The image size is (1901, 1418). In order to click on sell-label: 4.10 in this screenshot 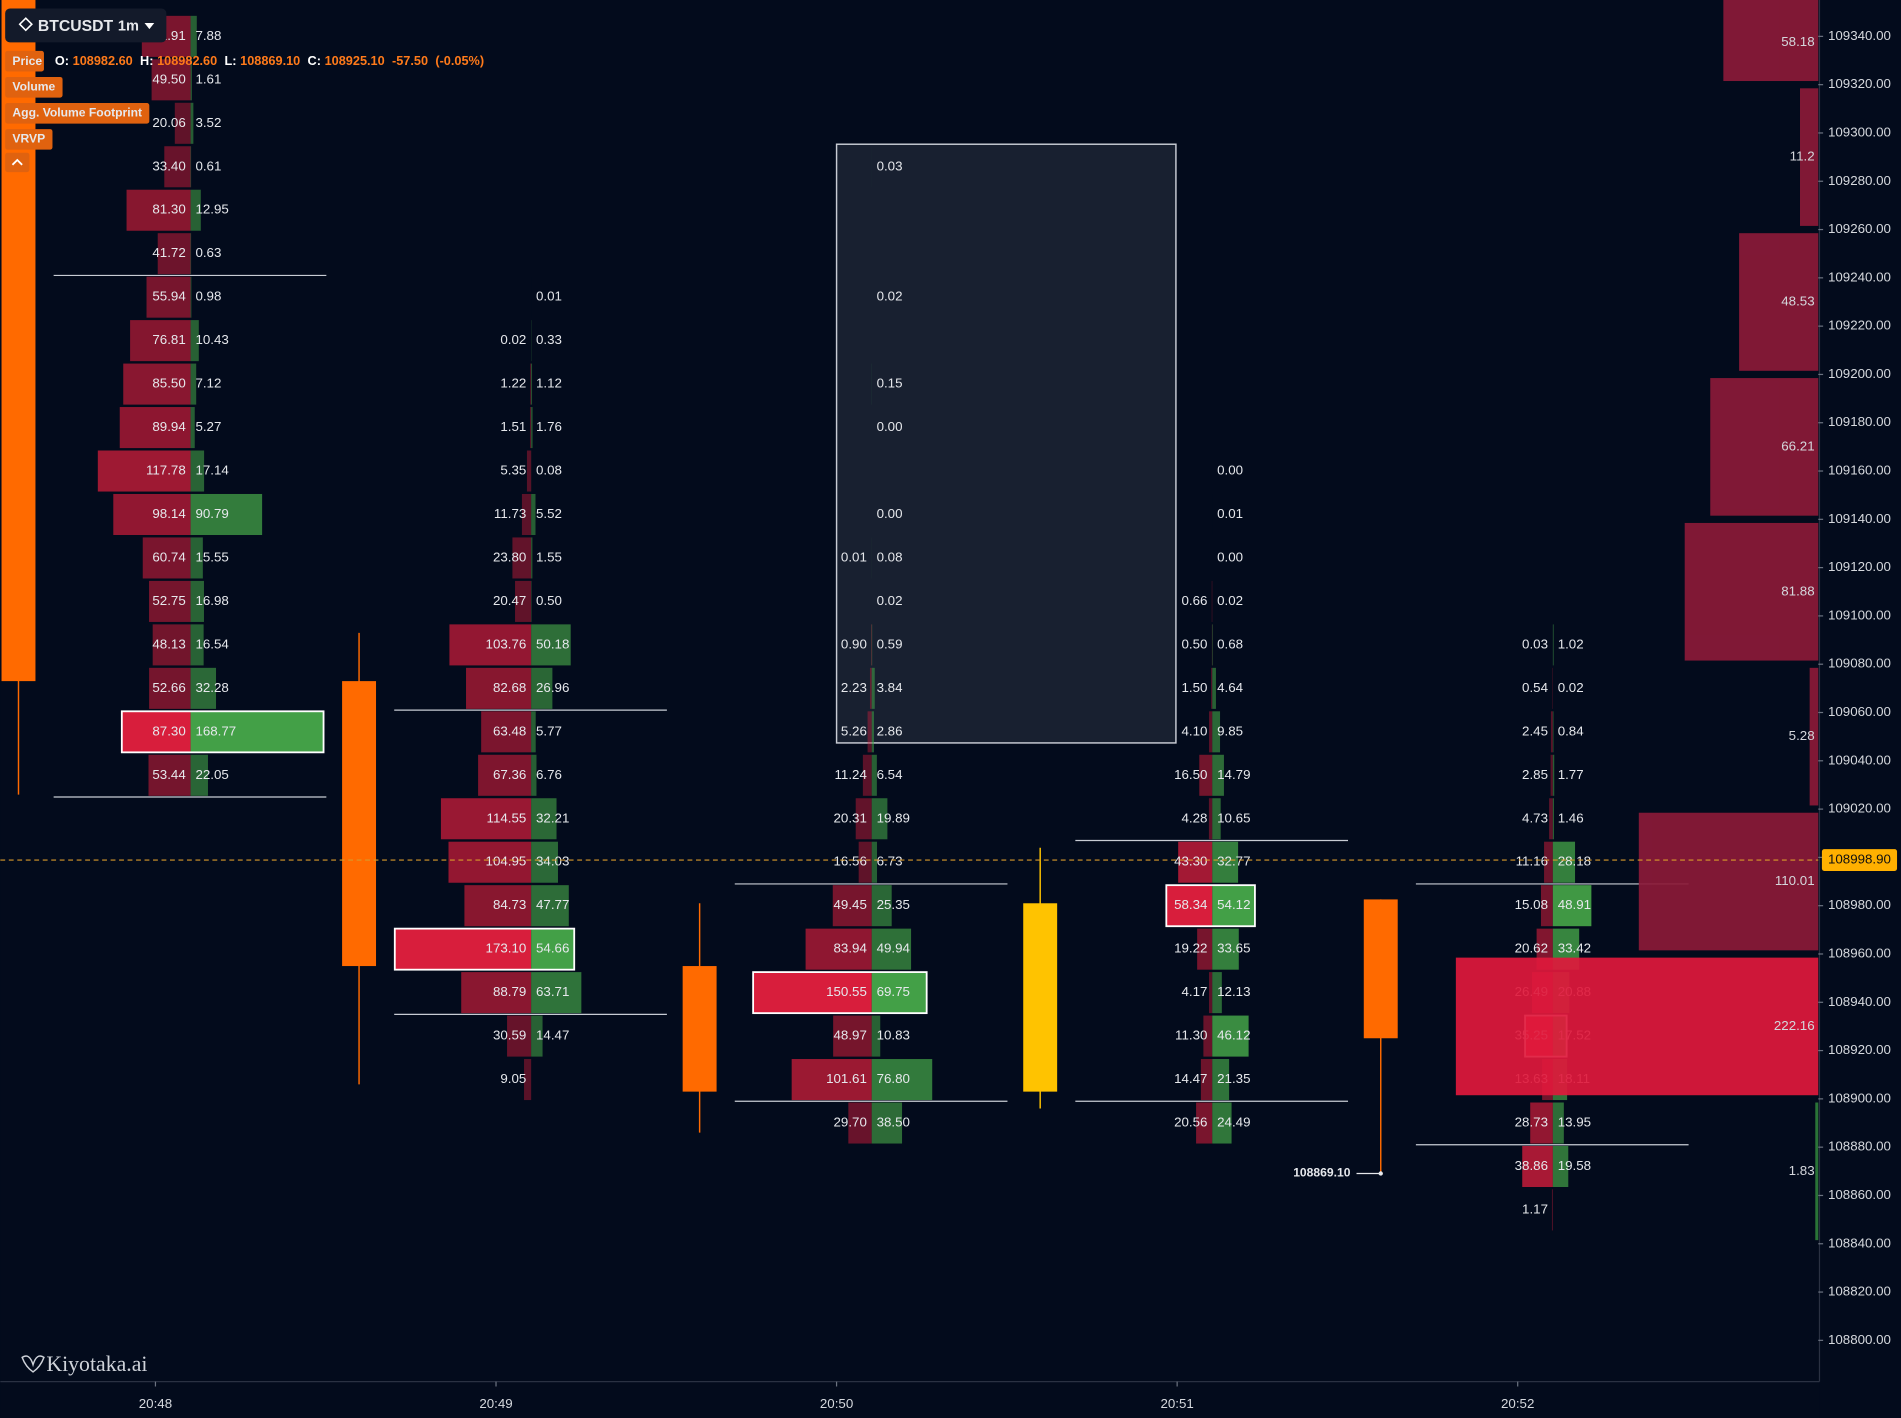, I will do `click(1194, 730)`.